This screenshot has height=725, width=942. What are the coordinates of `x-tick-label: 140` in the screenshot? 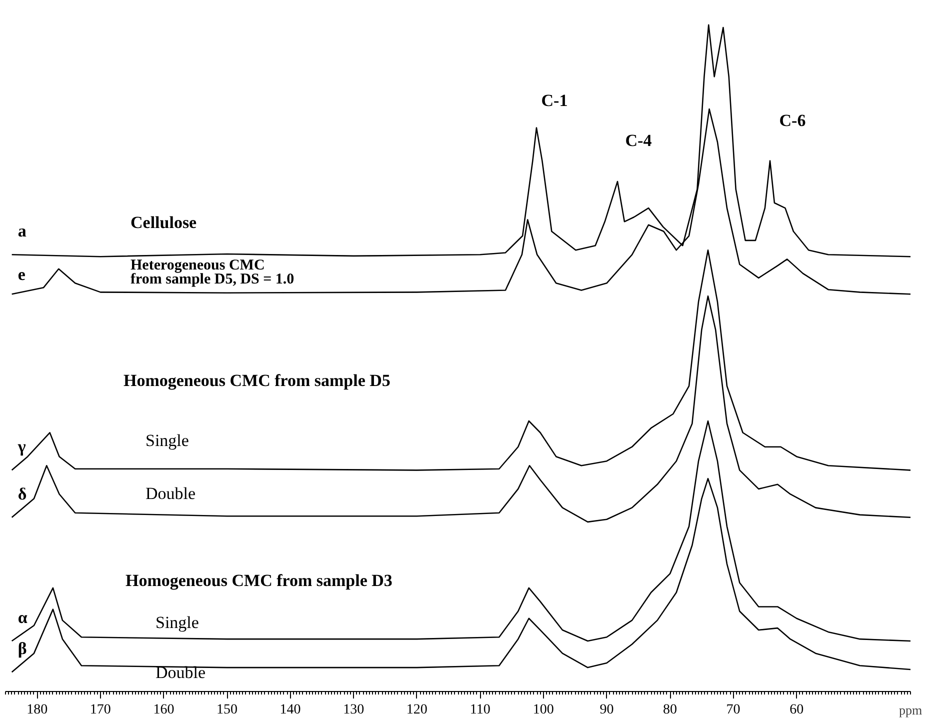 It's located at (290, 710).